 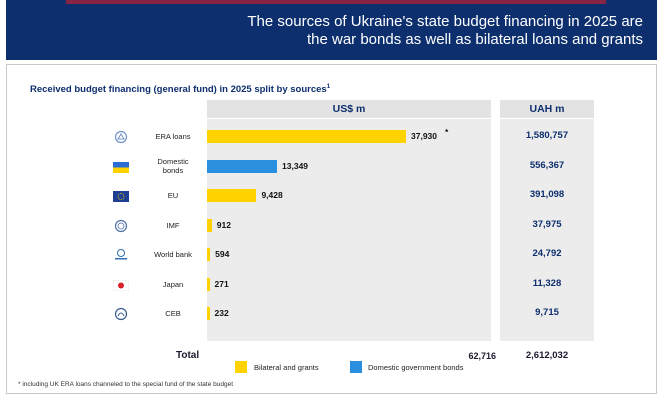 I want to click on bar-world-bank, so click(x=209, y=254).